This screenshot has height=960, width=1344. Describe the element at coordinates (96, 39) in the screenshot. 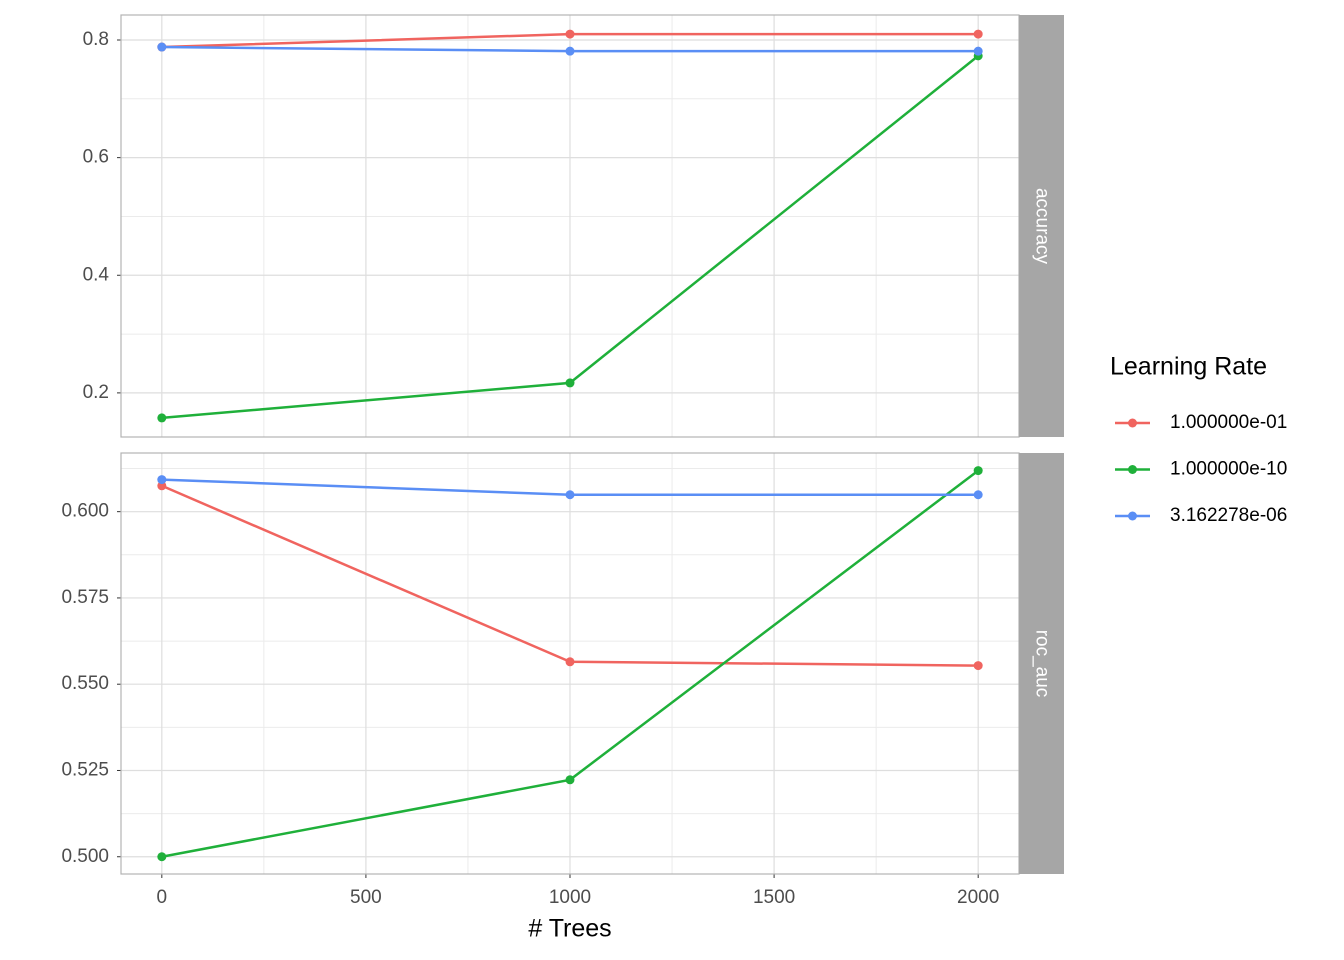

I see `y-tick-label: 0.8` at that location.